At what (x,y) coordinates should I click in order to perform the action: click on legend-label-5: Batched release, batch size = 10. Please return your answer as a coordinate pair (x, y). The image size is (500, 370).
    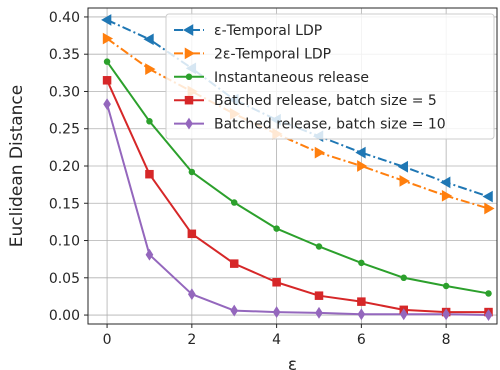
    Looking at the image, I should click on (330, 125).